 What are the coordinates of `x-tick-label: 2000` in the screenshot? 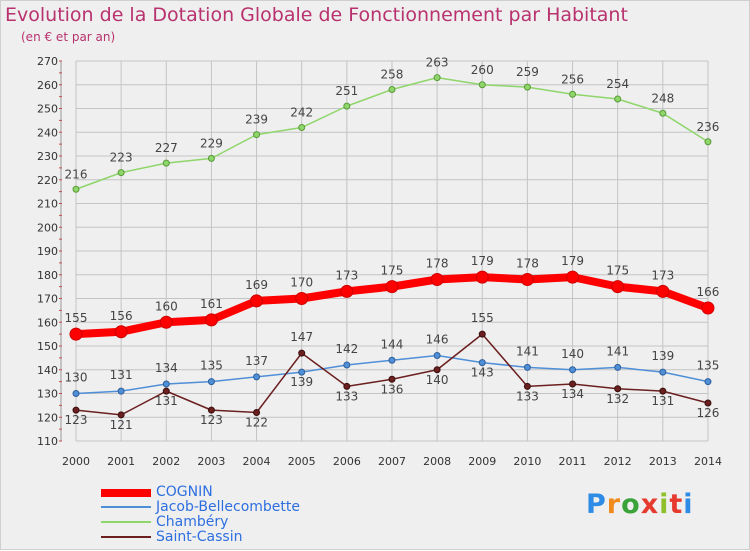 It's located at (76, 461).